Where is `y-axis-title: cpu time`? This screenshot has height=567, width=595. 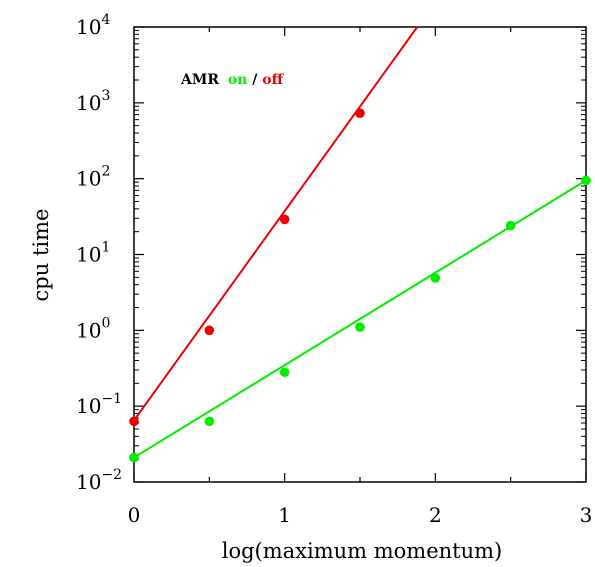 y-axis-title: cpu time is located at coordinates (41, 255).